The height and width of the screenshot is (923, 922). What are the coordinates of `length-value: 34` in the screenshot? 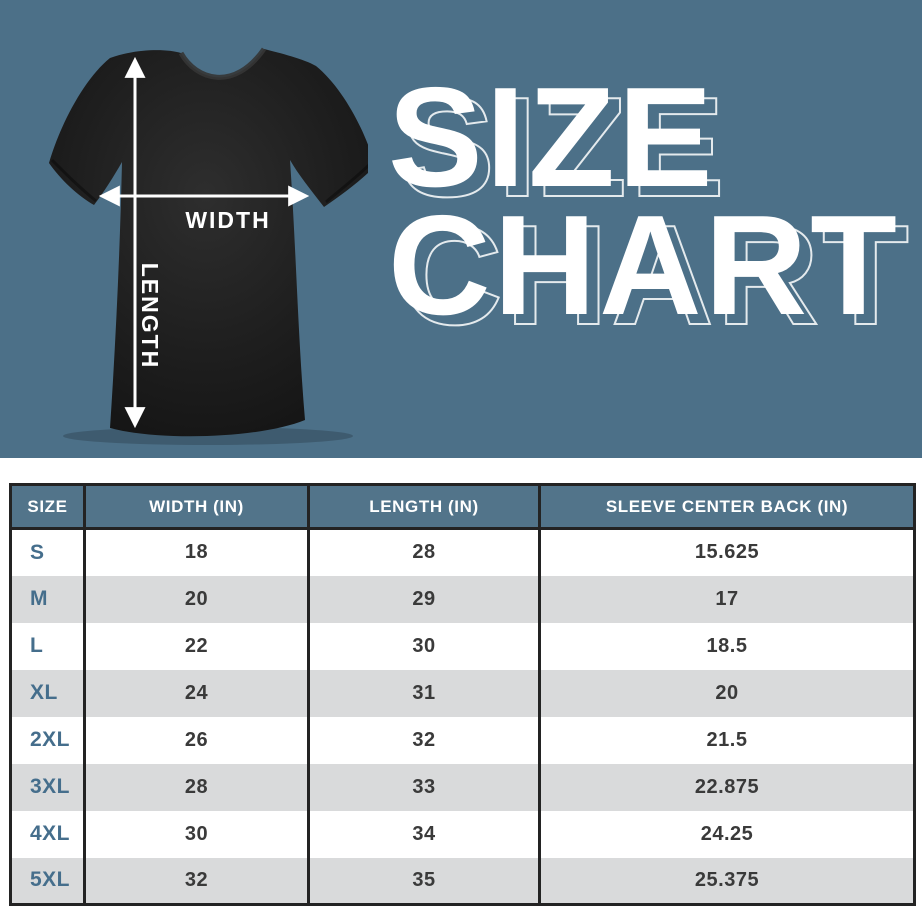 It's located at (424, 834).